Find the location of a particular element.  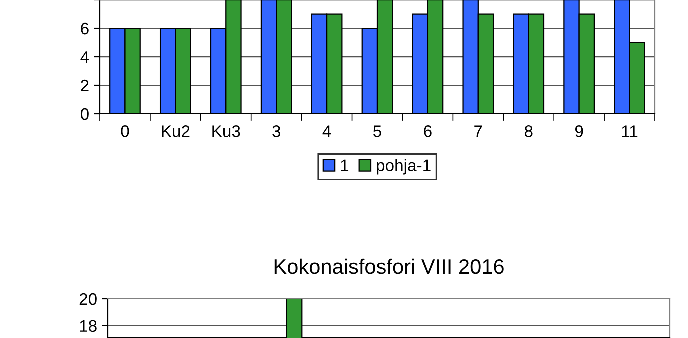

x-tick-label: Ku2 is located at coordinates (176, 132).